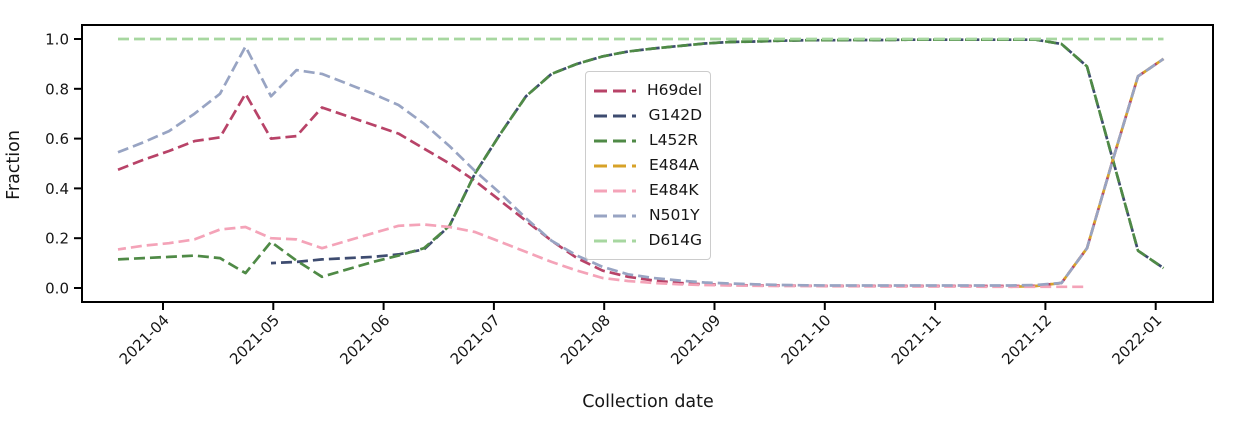  What do you see at coordinates (57, 89) in the screenshot?
I see `y-tick-label: 0.8` at bounding box center [57, 89].